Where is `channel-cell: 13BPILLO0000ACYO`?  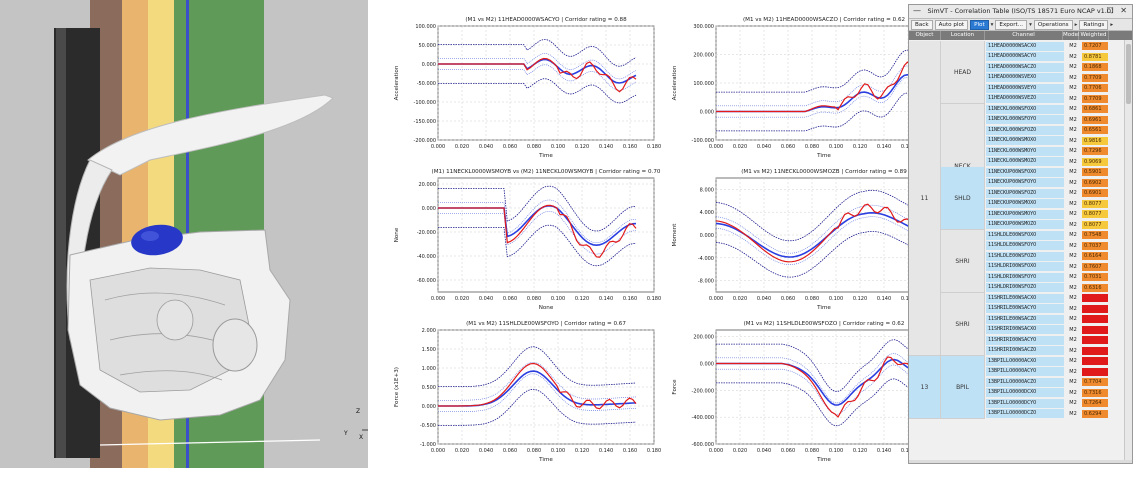
channel-cell: 13BPILLO0000ACYO is located at coordinates (1025, 372).